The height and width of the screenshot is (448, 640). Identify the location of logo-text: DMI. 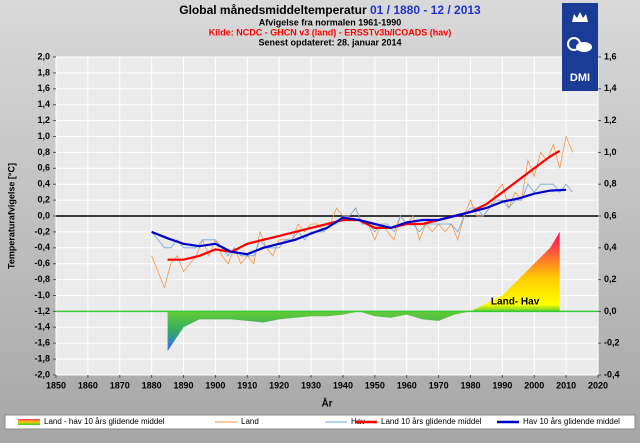
(580, 78).